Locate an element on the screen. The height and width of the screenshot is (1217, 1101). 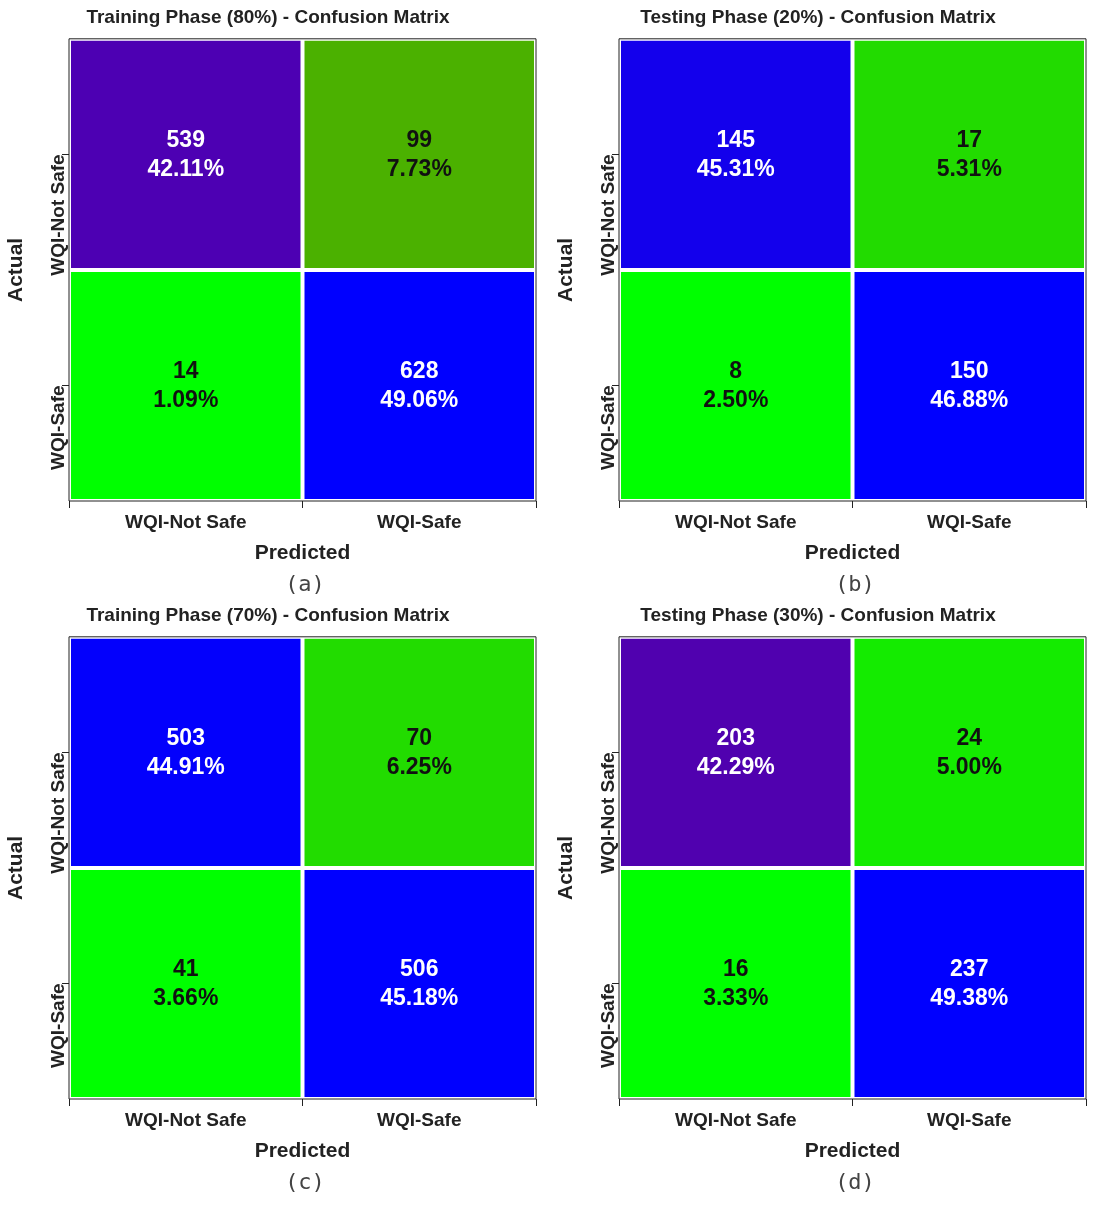
text: (d) is located at coordinates (855, 1182).